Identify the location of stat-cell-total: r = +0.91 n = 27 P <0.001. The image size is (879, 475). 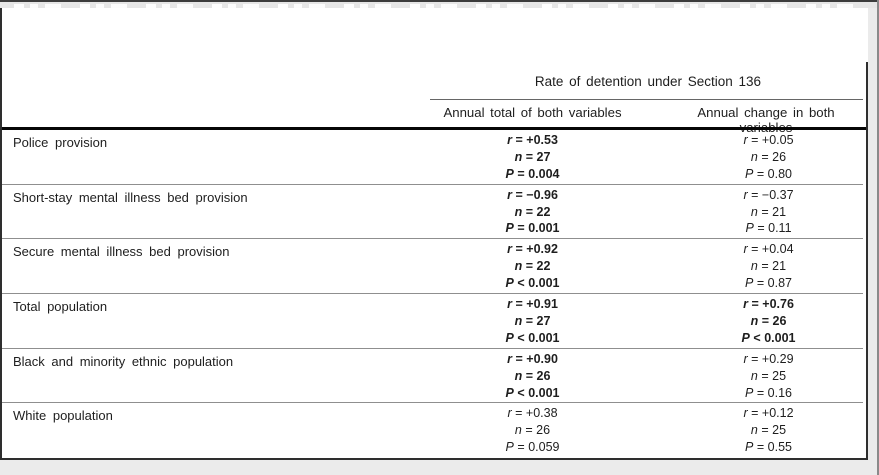
(532, 321).